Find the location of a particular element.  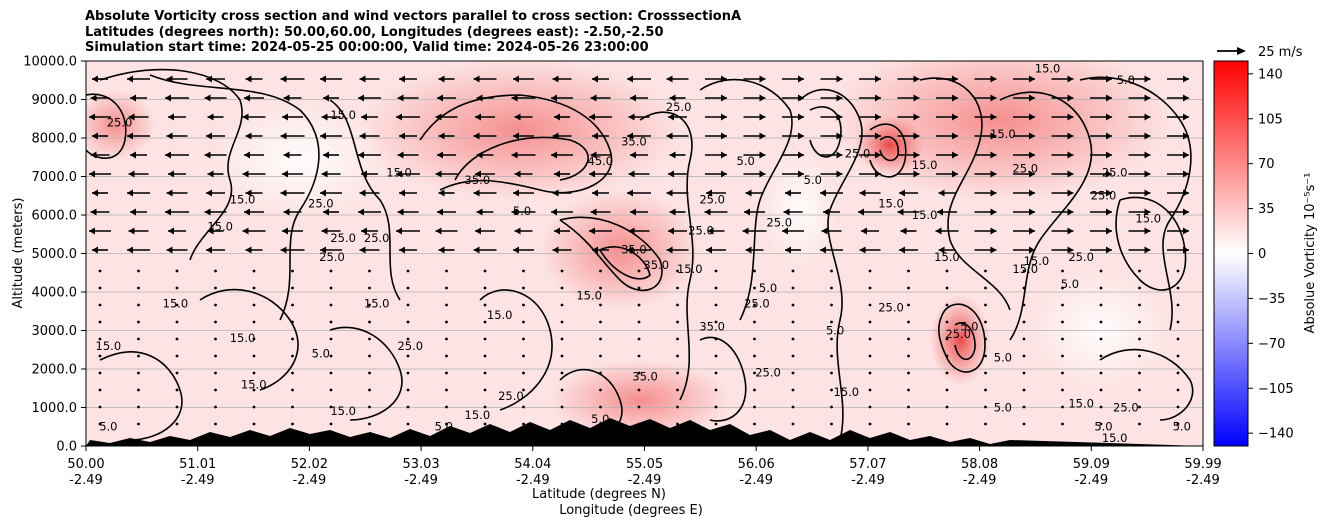

x-tick-label-lat: 58.08 is located at coordinates (979, 464).